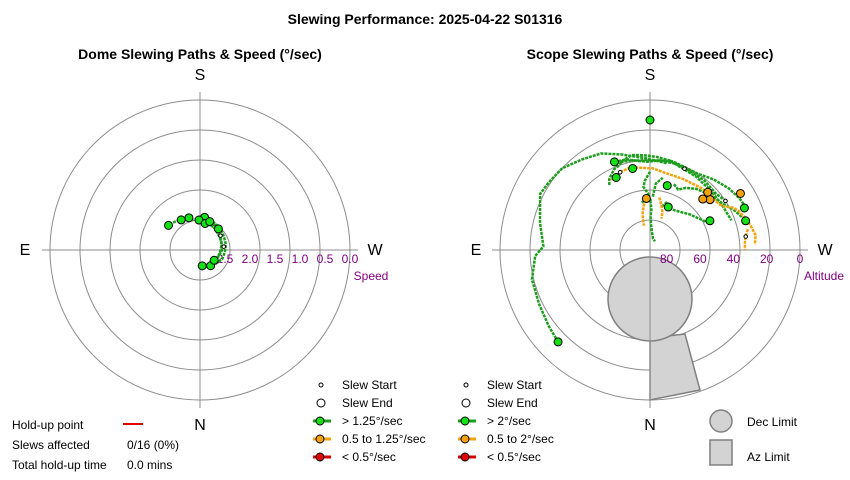  What do you see at coordinates (288, 259) in the screenshot?
I see `dome-radial-ticks: 2.5 2.0 1.5 1.0 0.5 0.0` at bounding box center [288, 259].